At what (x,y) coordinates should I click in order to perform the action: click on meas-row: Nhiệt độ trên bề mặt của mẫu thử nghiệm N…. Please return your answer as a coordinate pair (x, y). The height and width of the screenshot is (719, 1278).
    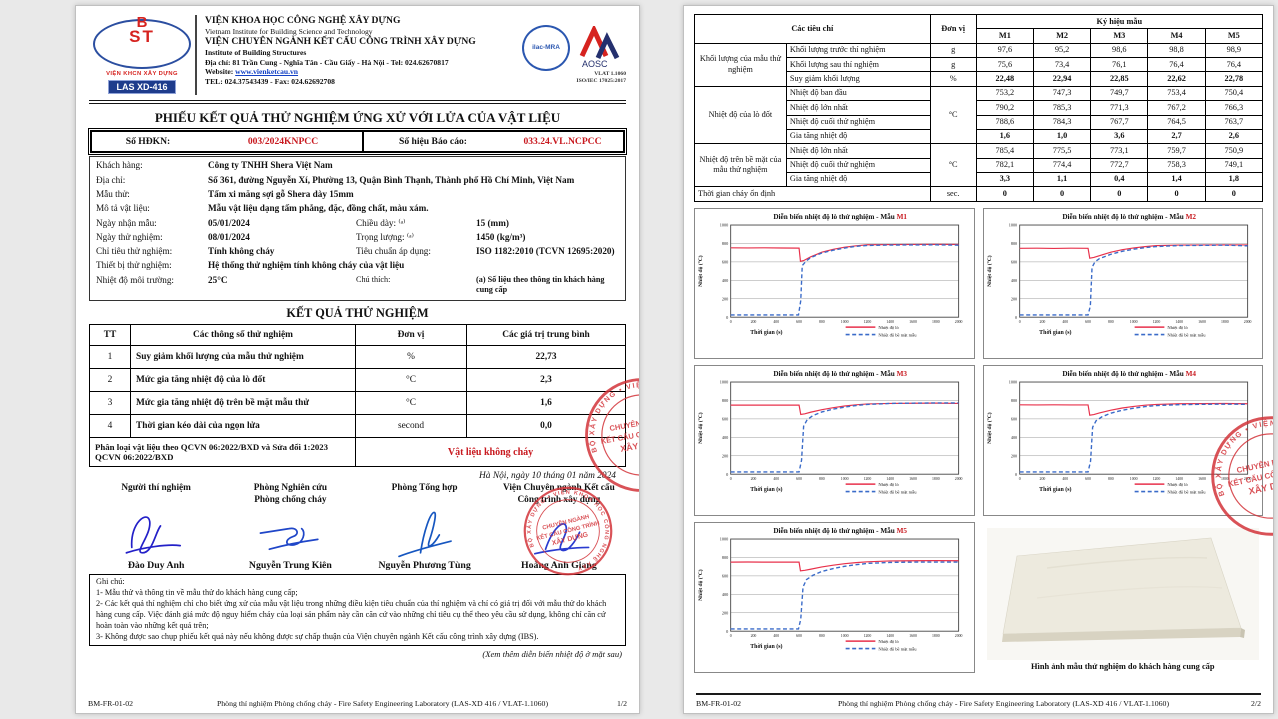
    Looking at the image, I should click on (979, 165).